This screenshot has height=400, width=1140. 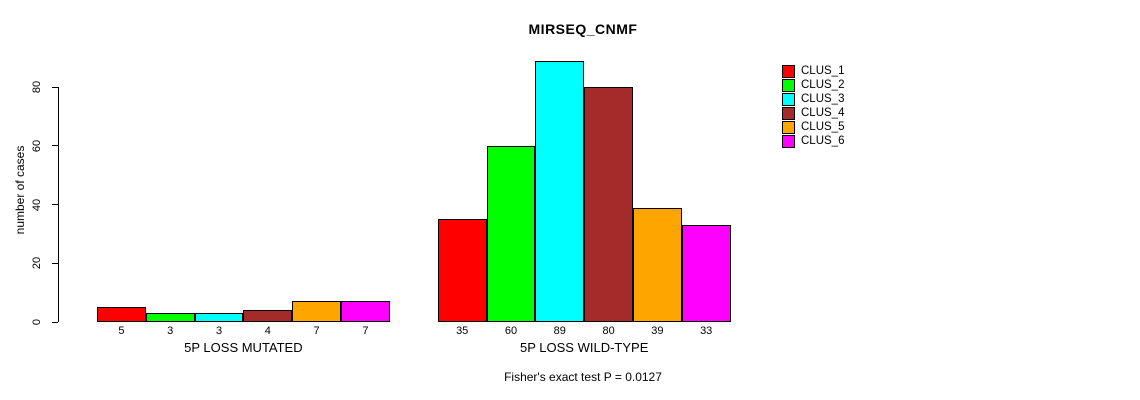 I want to click on y-axis-label: number of cases, so click(x=20, y=190).